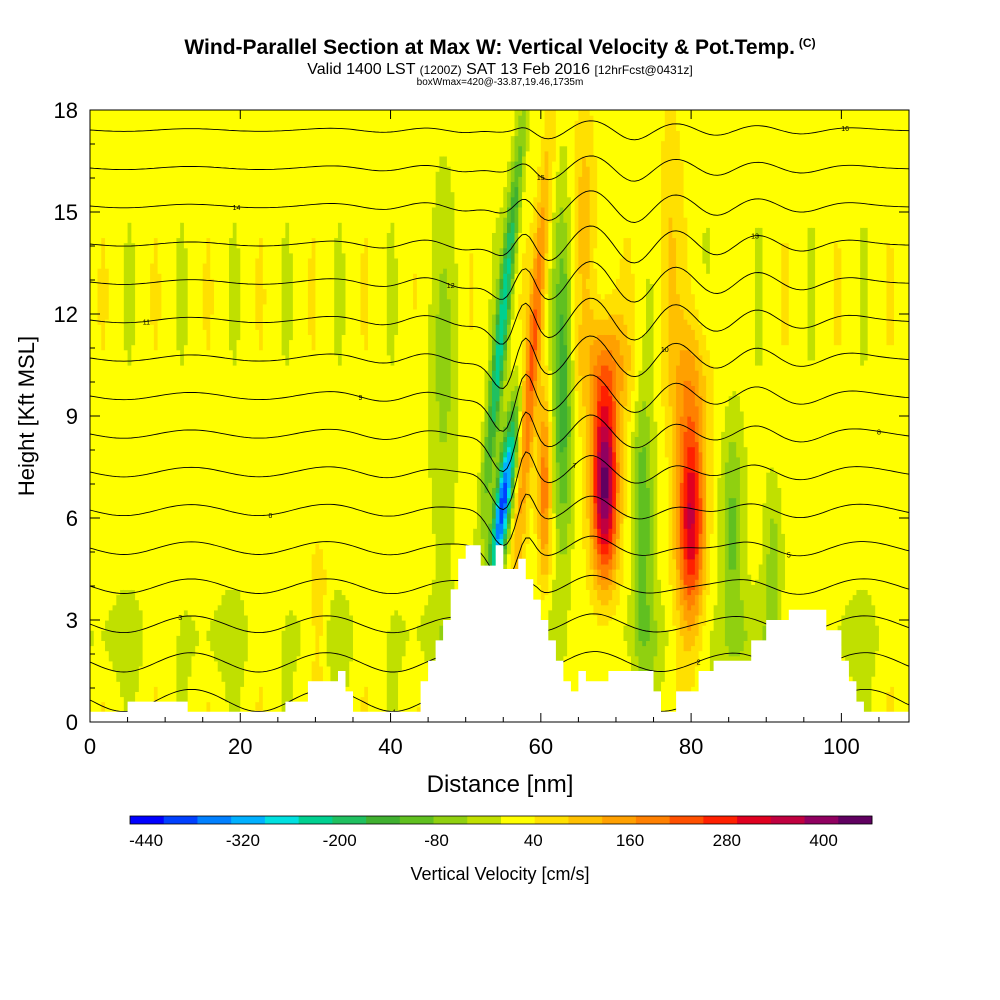 This screenshot has height=1000, width=1000. Describe the element at coordinates (146, 322) in the screenshot. I see `contour-label: 11` at that location.